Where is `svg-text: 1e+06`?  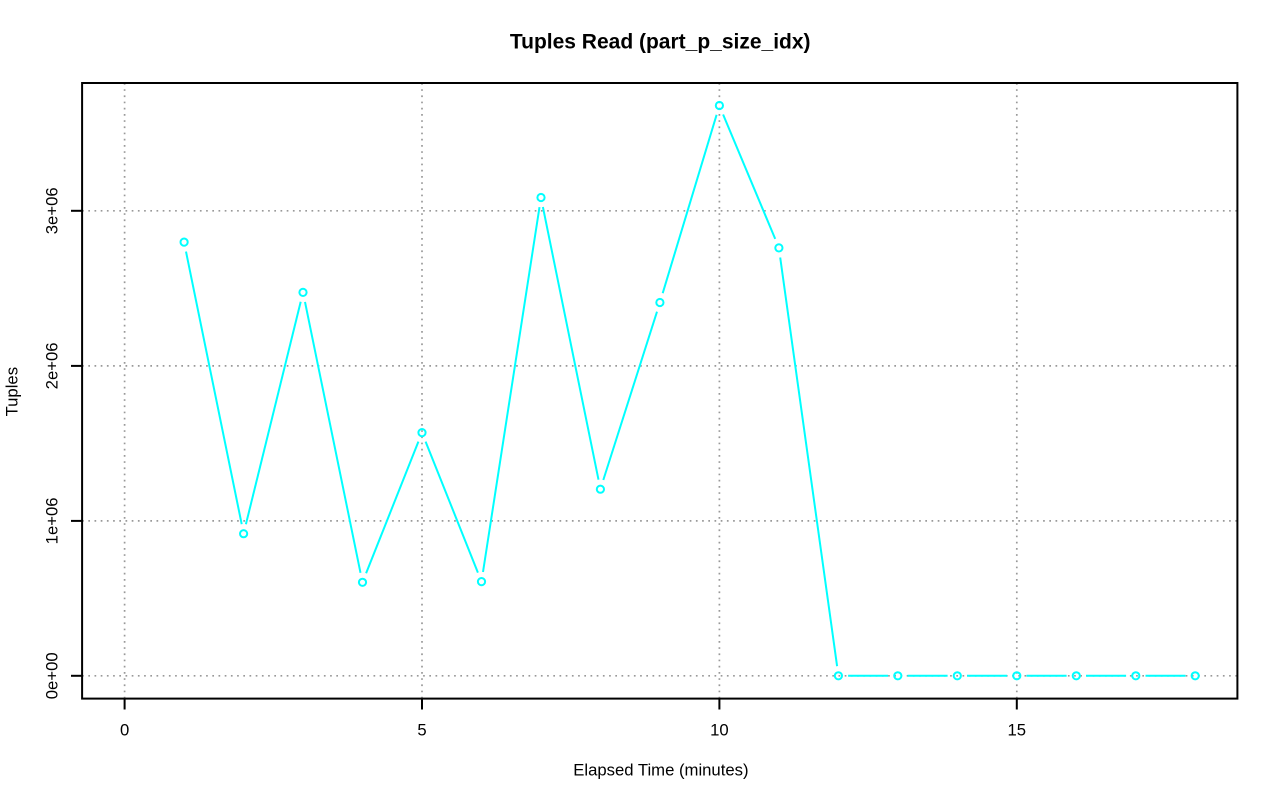
svg-text: 1e+06 is located at coordinates (51, 520).